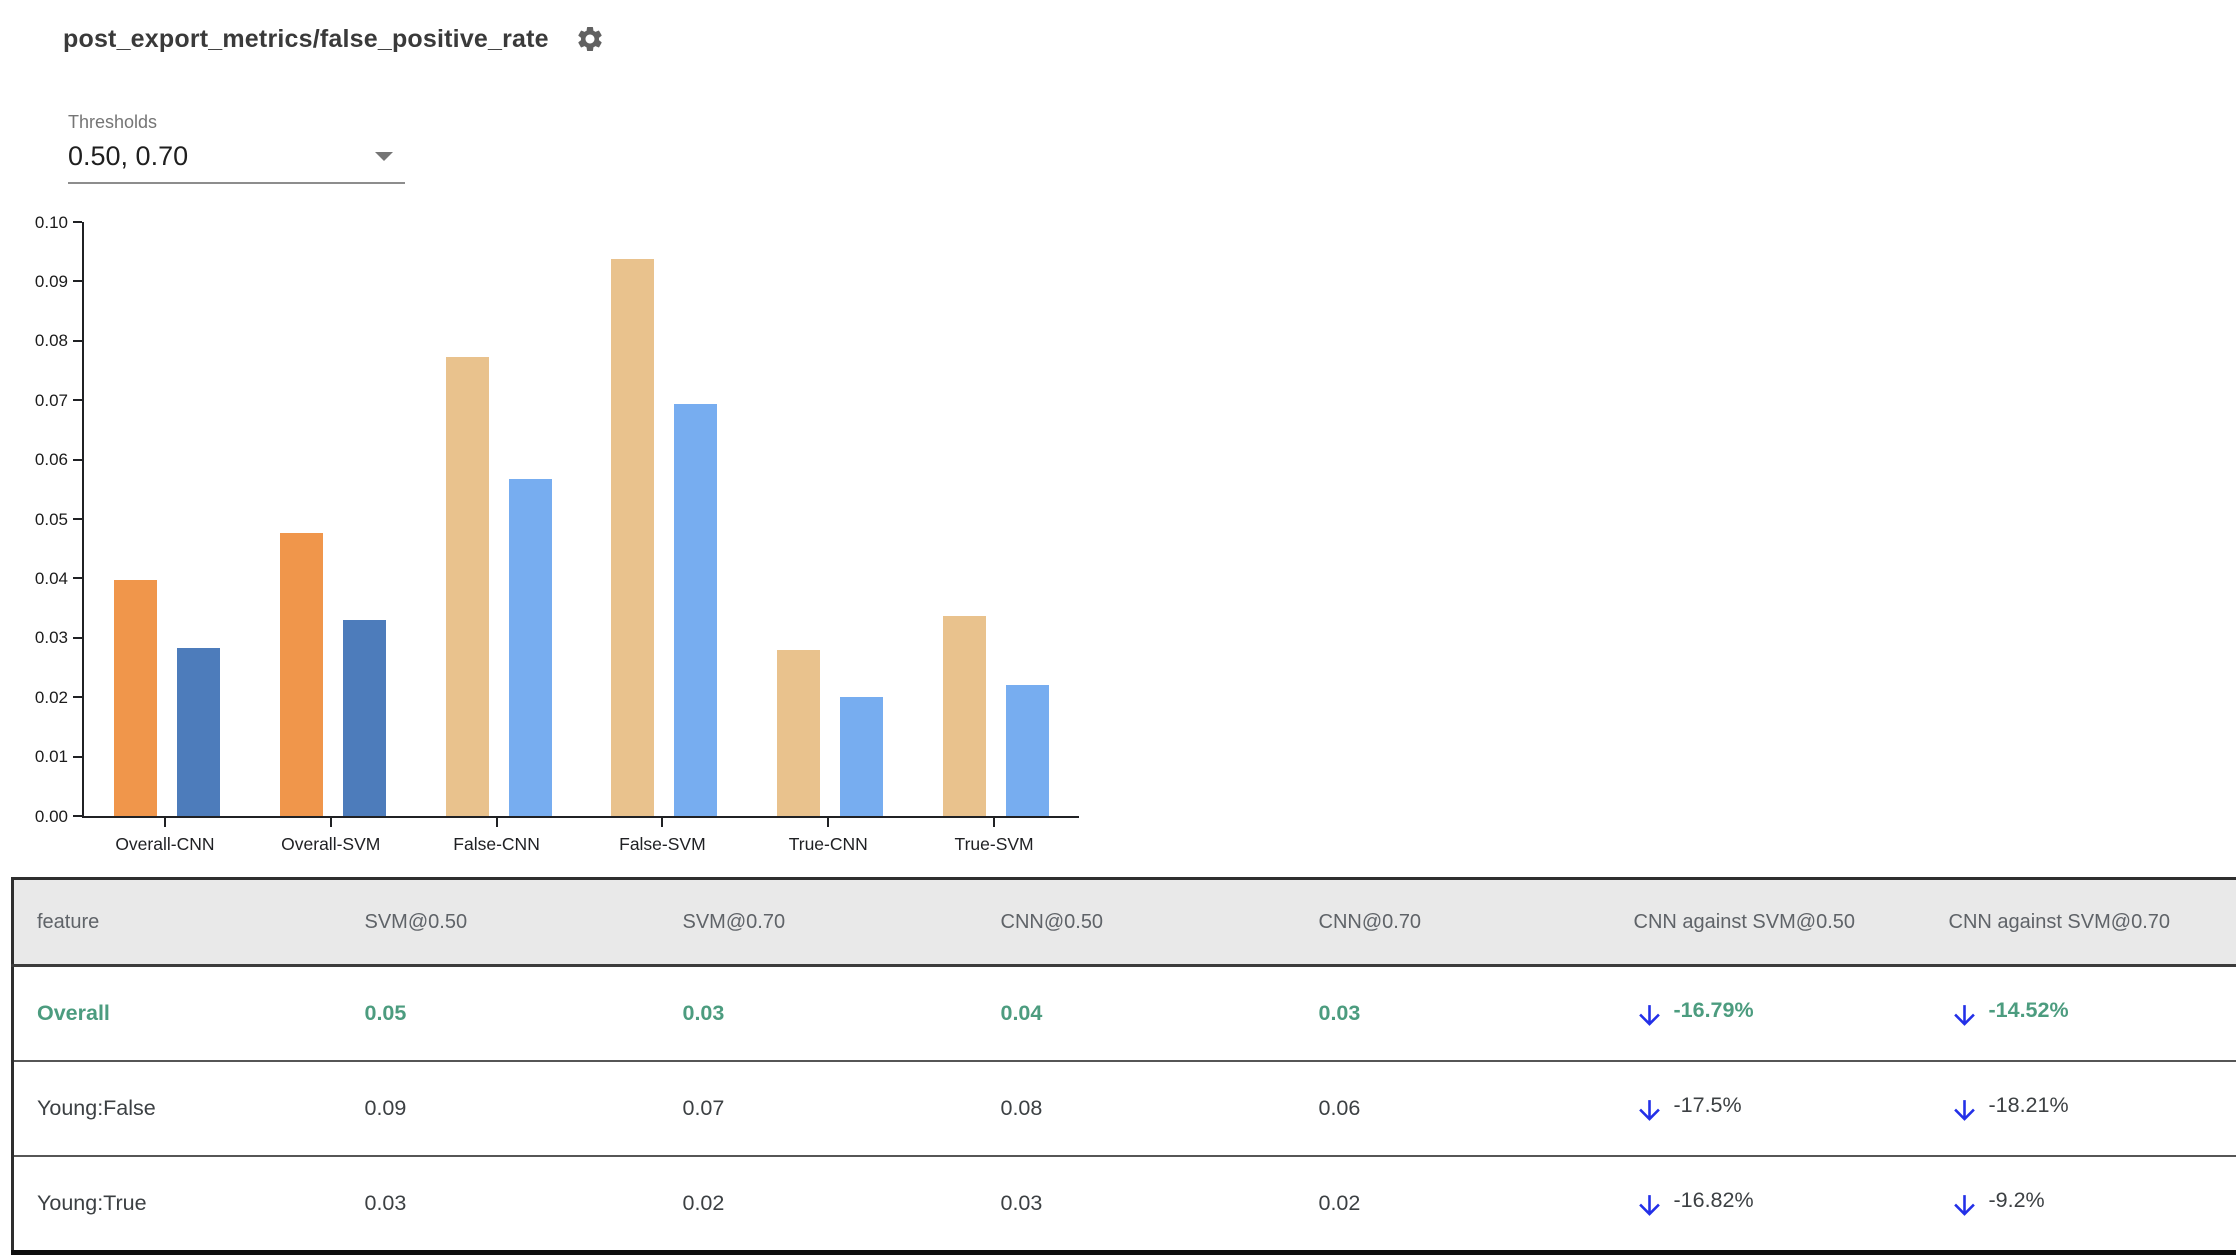  What do you see at coordinates (590, 39) in the screenshot?
I see `gear-icon` at bounding box center [590, 39].